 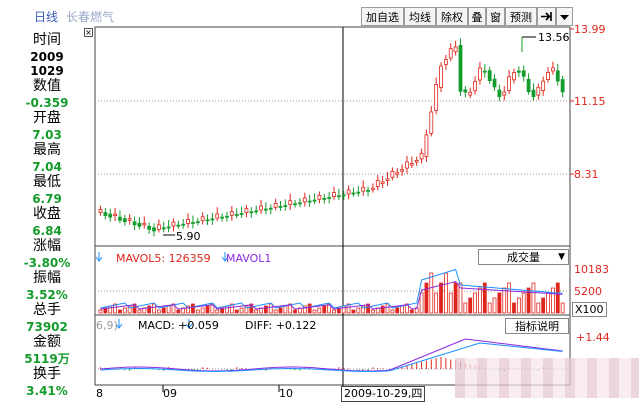 I want to click on change-label: 涨幅, so click(x=47, y=246).